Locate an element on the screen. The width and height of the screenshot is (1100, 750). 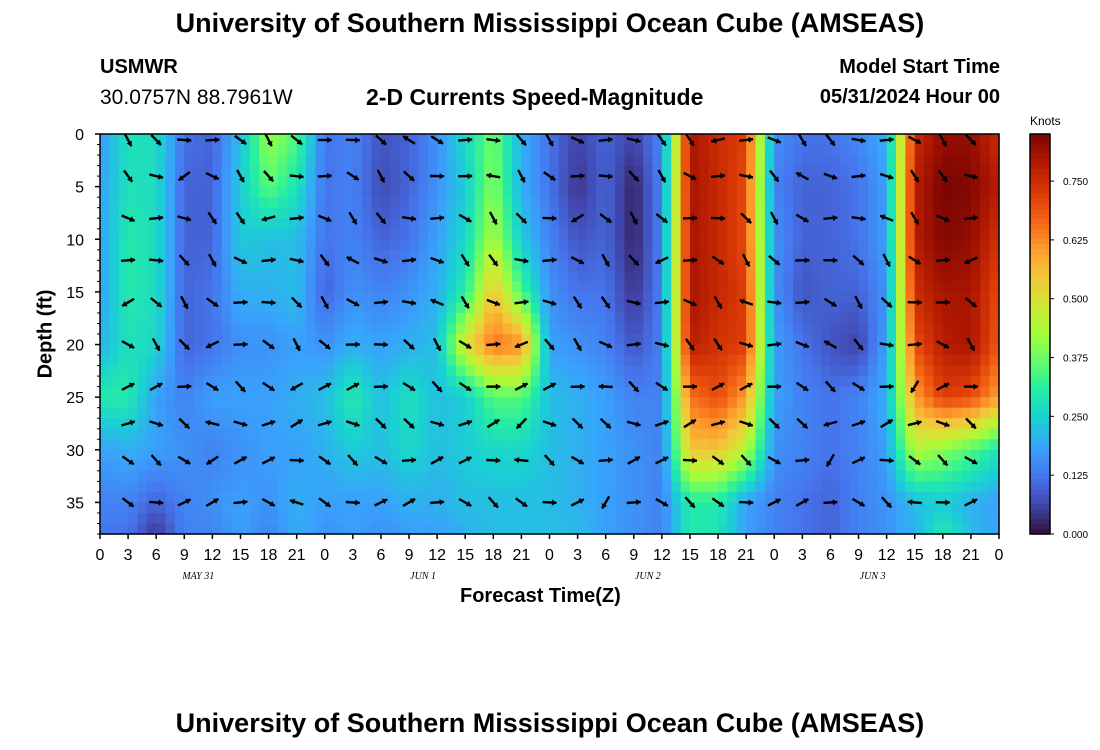
colorbar-segment is located at coordinates (1040, 157).